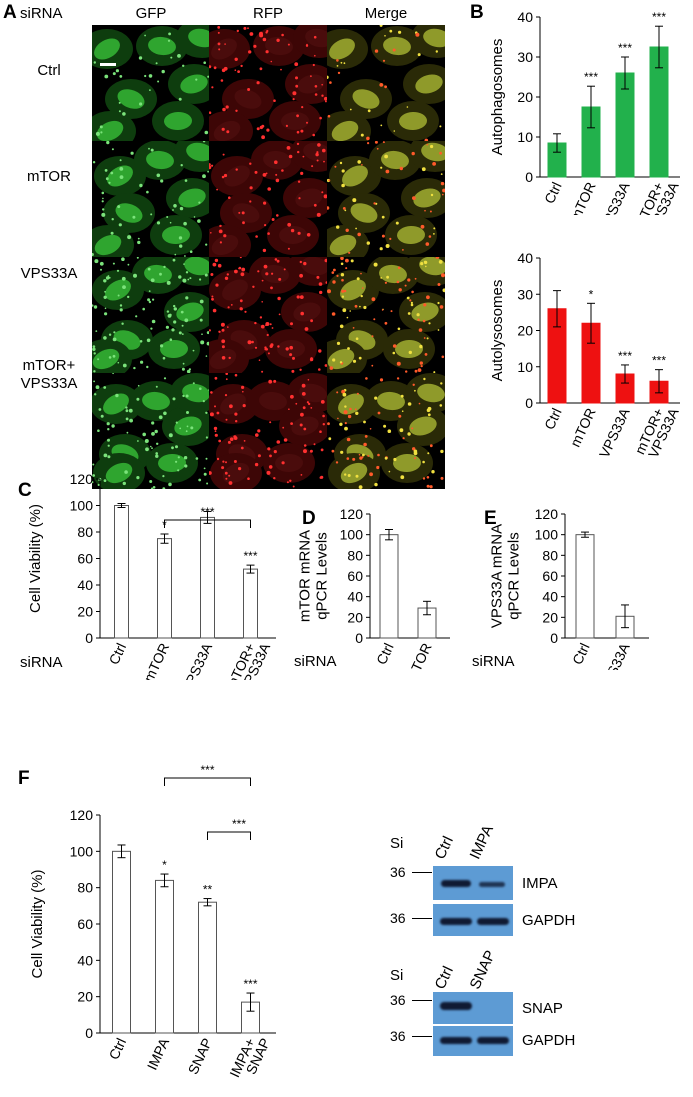  Describe the element at coordinates (497, 576) in the screenshot. I see `vps33a-mrna-ylabel-0: VPS33A mRNA` at that location.